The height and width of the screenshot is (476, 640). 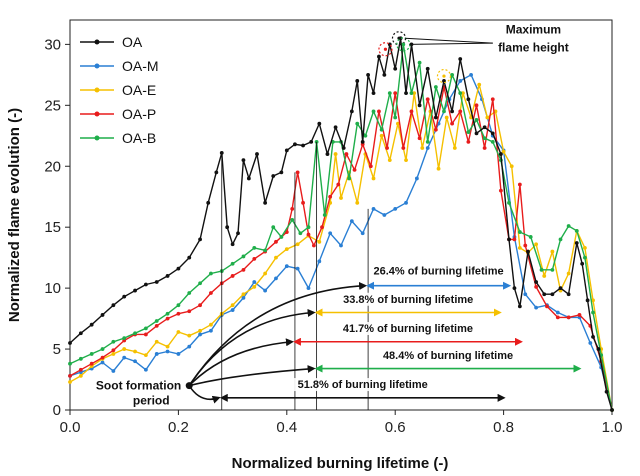 What do you see at coordinates (451, 43) in the screenshot?
I see `peak-callout-line` at bounding box center [451, 43].